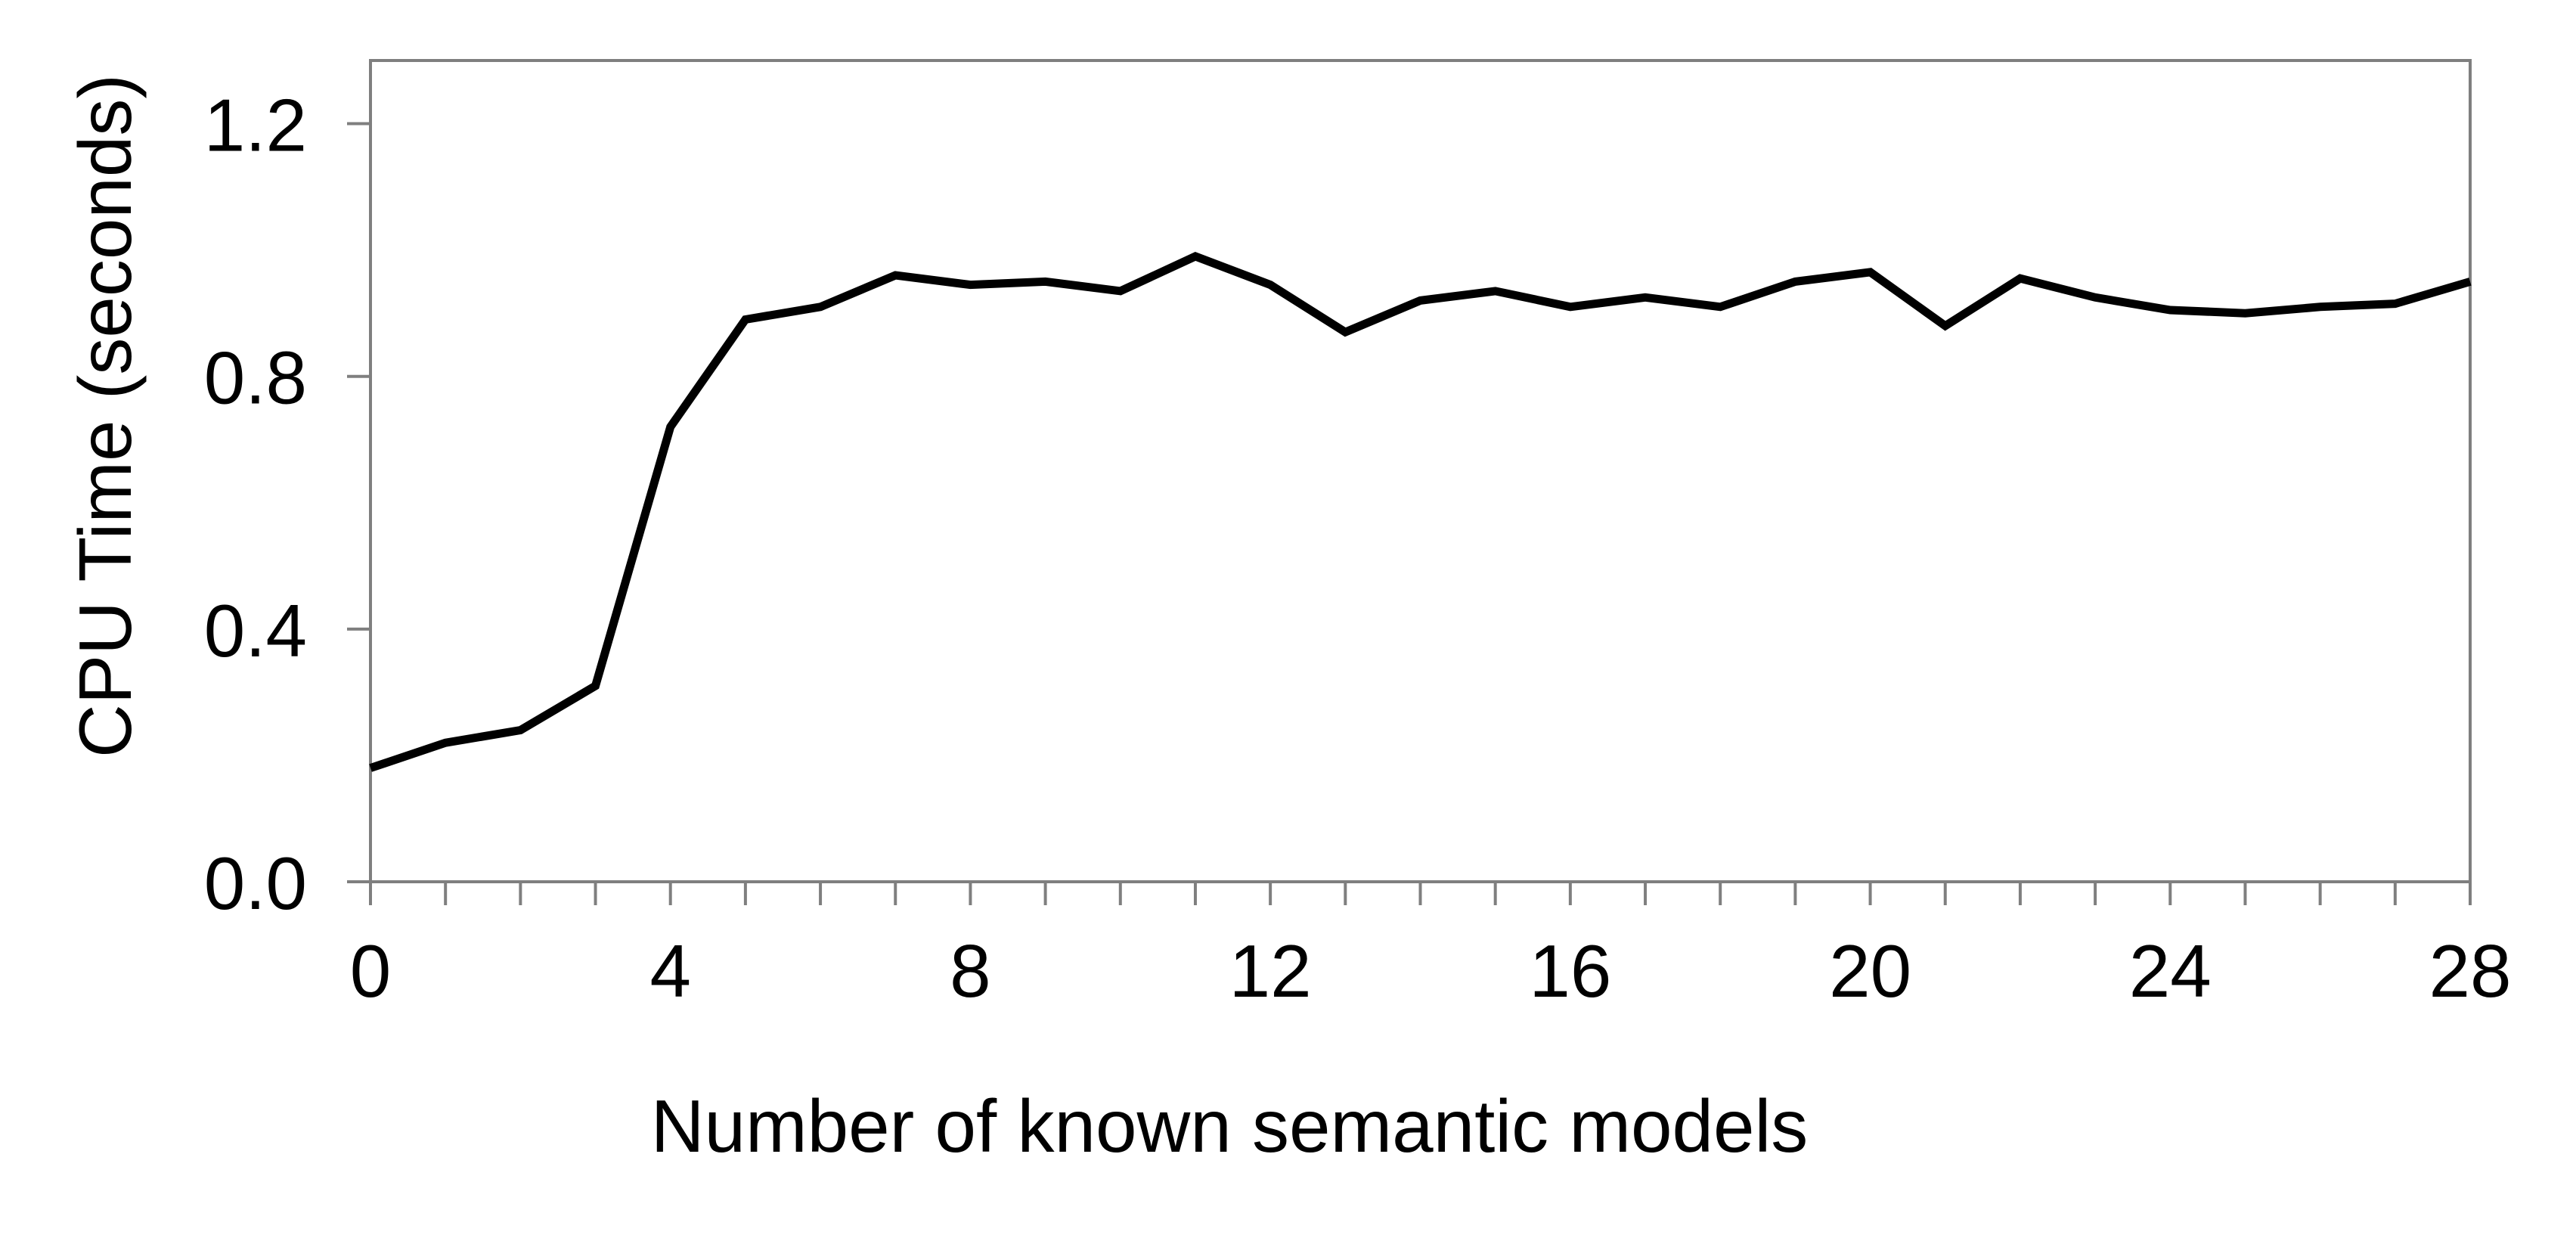 The width and height of the screenshot is (2576, 1244). I want to click on y-tick-label: 0.8, so click(256, 378).